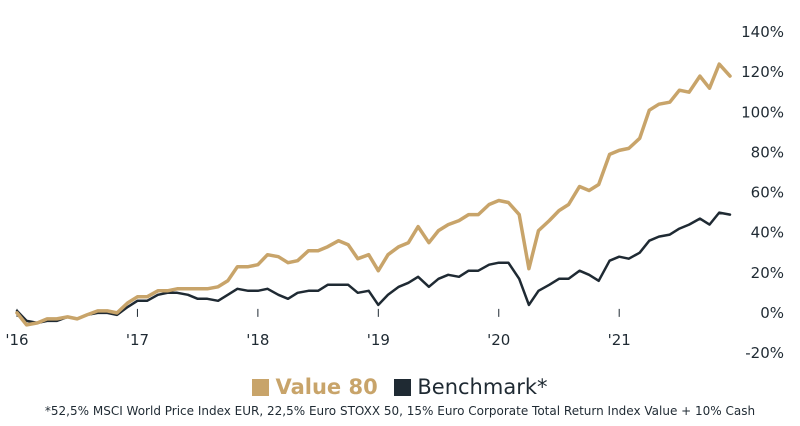 This screenshot has width=800, height=426. What do you see at coordinates (767, 273) in the screenshot?
I see `y-tick-label: 20%` at bounding box center [767, 273].